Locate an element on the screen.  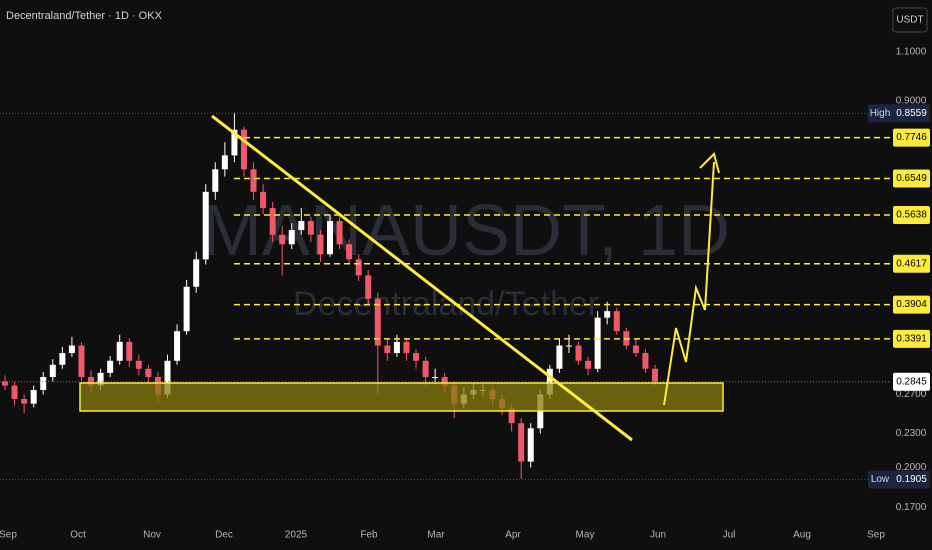
last-price: 0.2845 is located at coordinates (911, 381).